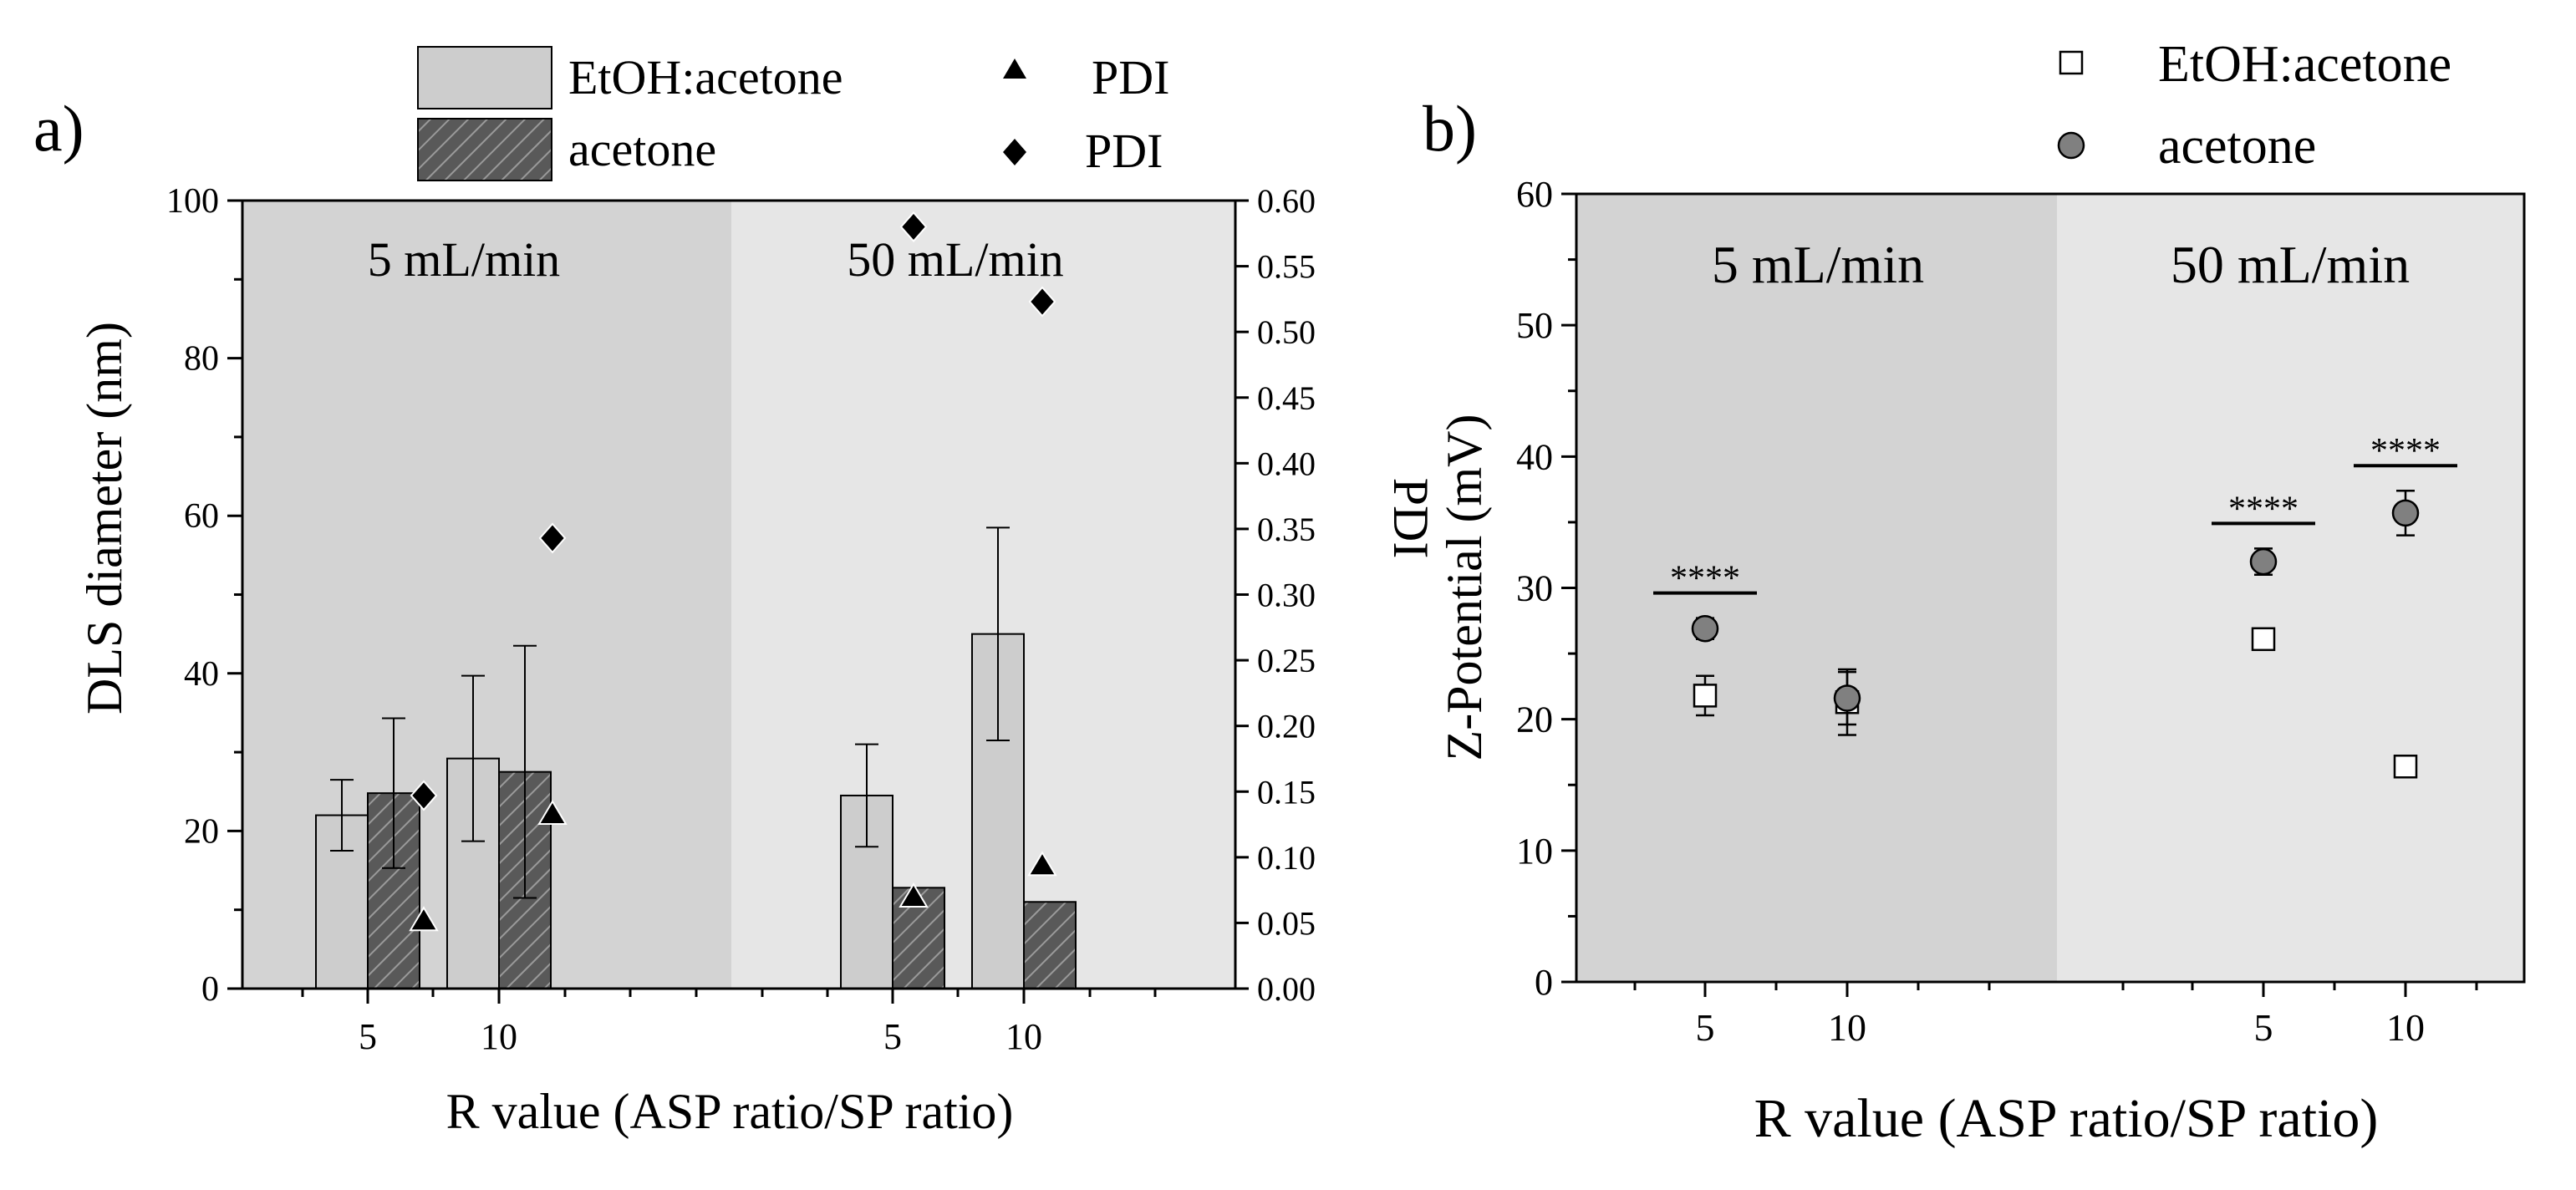  I want to click on legend-open-square-marker, so click(2071, 63).